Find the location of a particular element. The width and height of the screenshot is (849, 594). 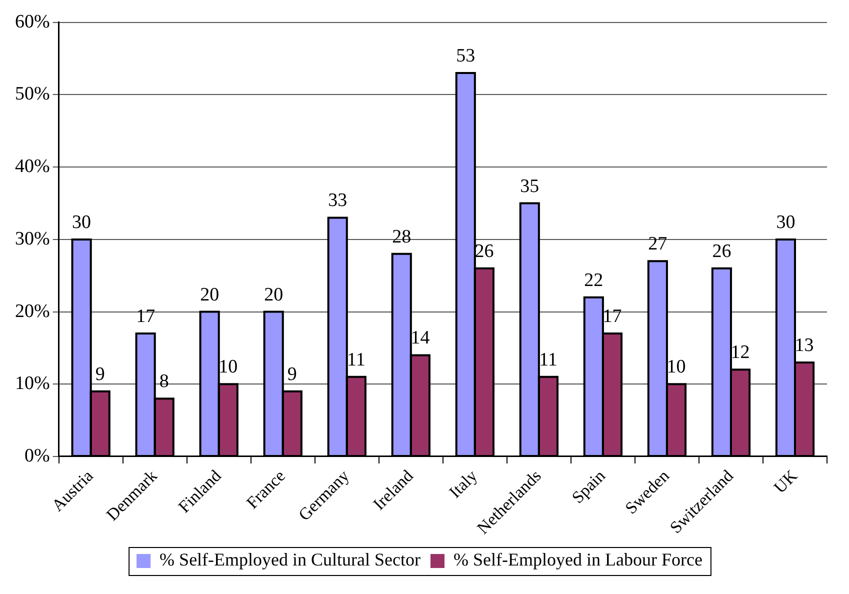

y-tick-label: 30% is located at coordinates (32, 239).